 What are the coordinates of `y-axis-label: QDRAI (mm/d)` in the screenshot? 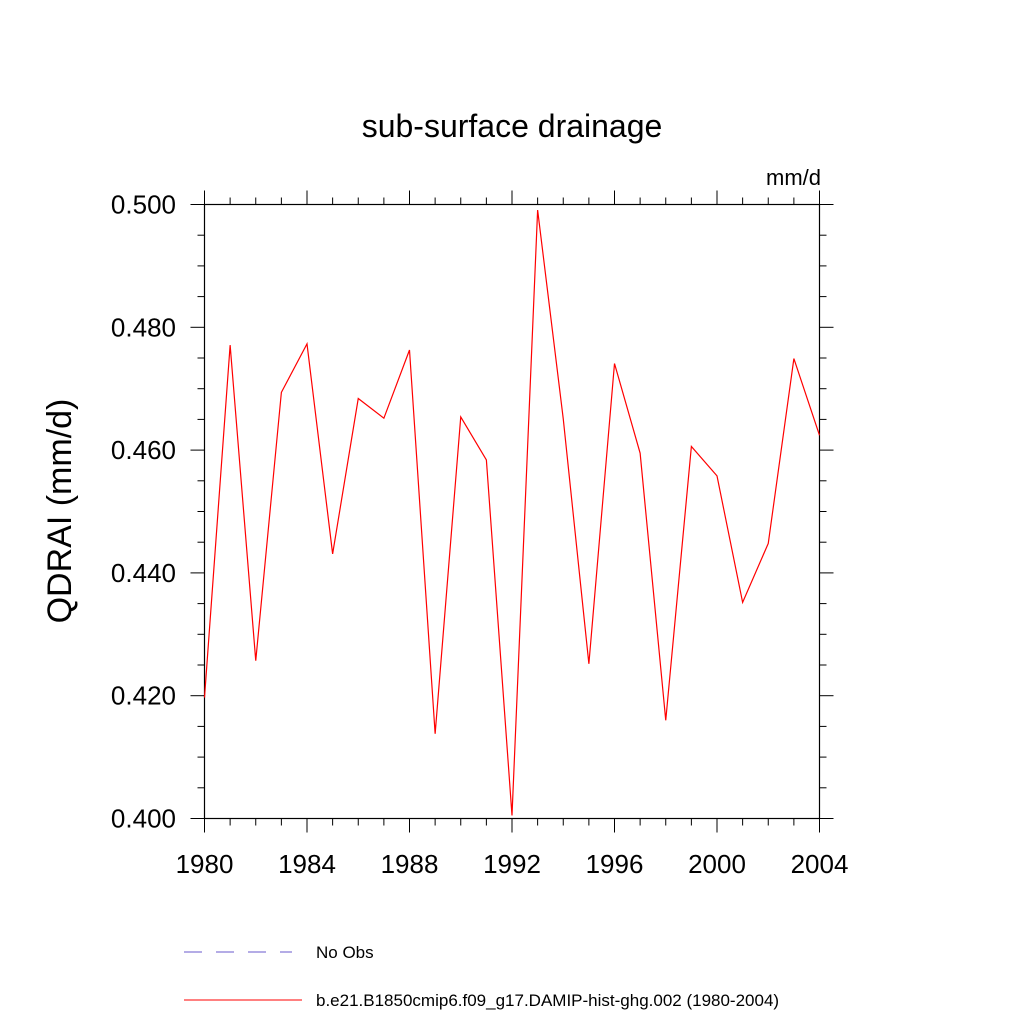 It's located at (60, 511).